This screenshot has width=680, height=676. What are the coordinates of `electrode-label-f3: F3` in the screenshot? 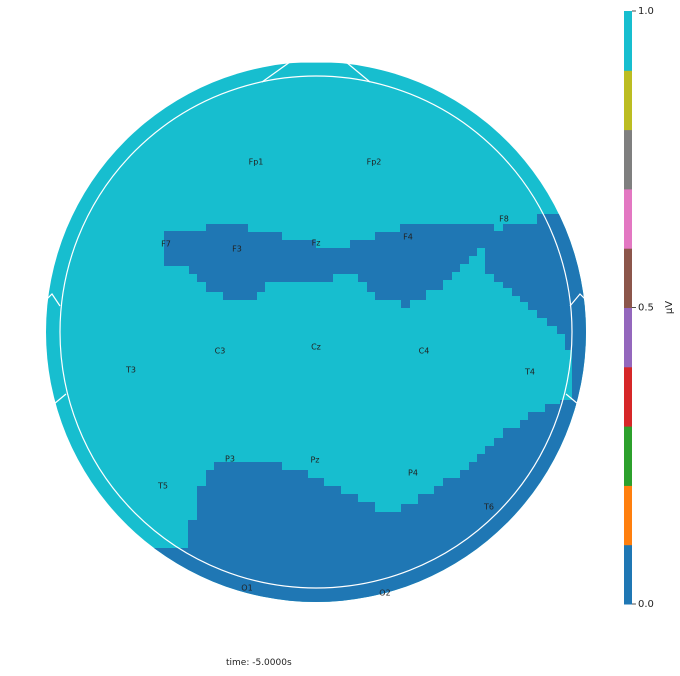 It's located at (237, 249).